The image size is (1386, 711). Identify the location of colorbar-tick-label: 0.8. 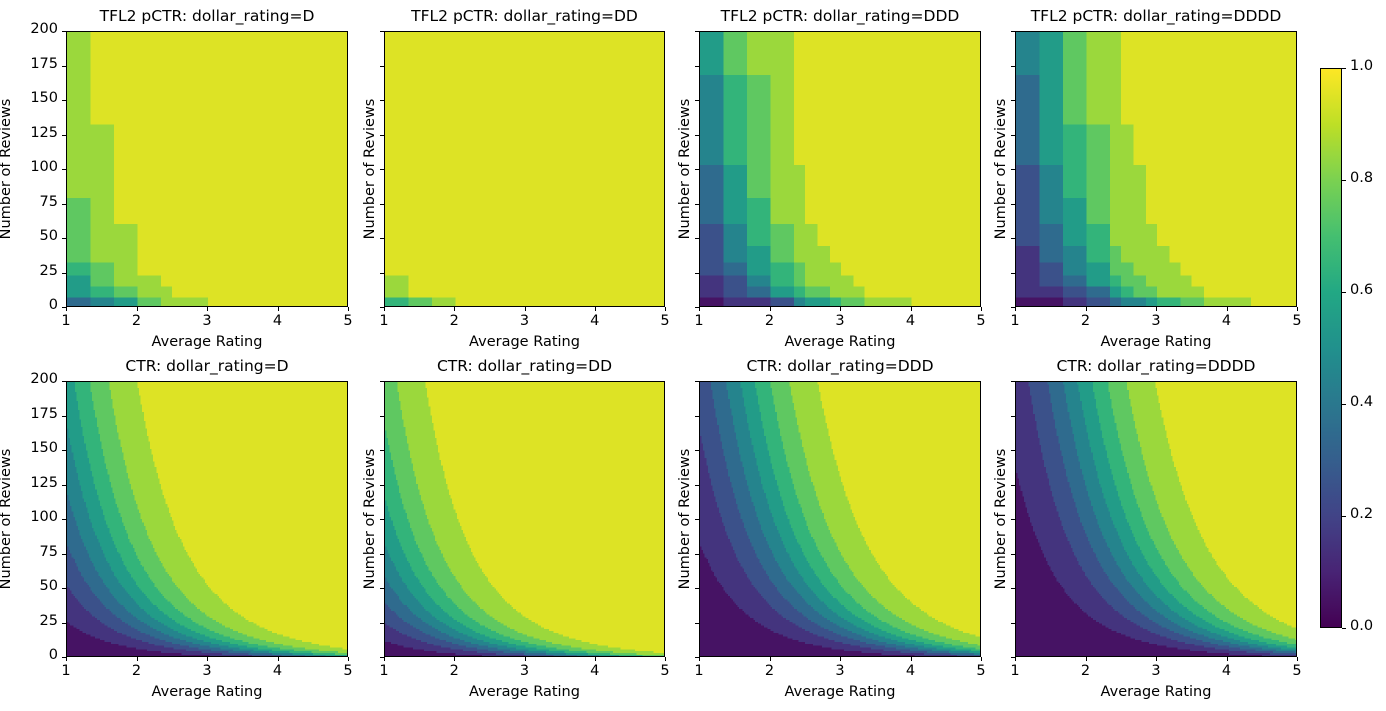
(1362, 178).